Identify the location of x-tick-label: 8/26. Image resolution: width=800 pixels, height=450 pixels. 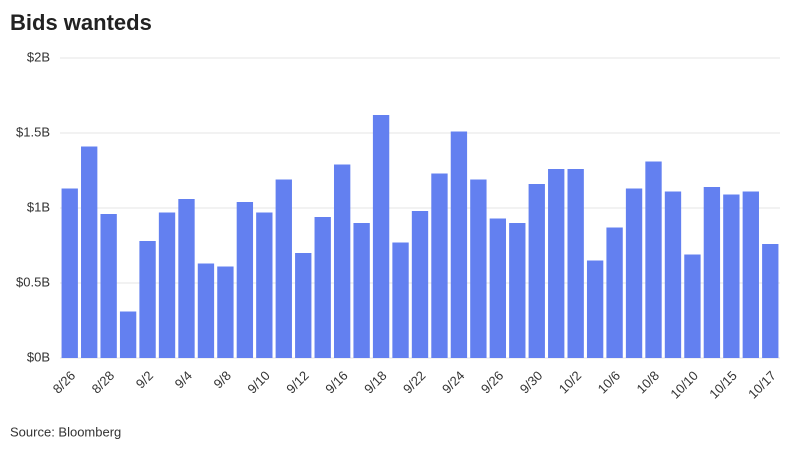
(64, 382).